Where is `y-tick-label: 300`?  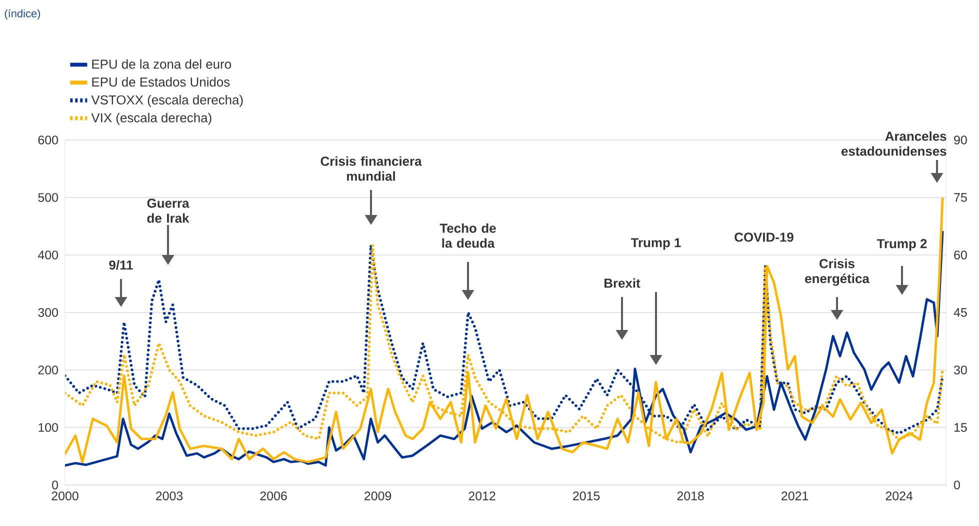
y-tick-label: 300 is located at coordinates (48, 312).